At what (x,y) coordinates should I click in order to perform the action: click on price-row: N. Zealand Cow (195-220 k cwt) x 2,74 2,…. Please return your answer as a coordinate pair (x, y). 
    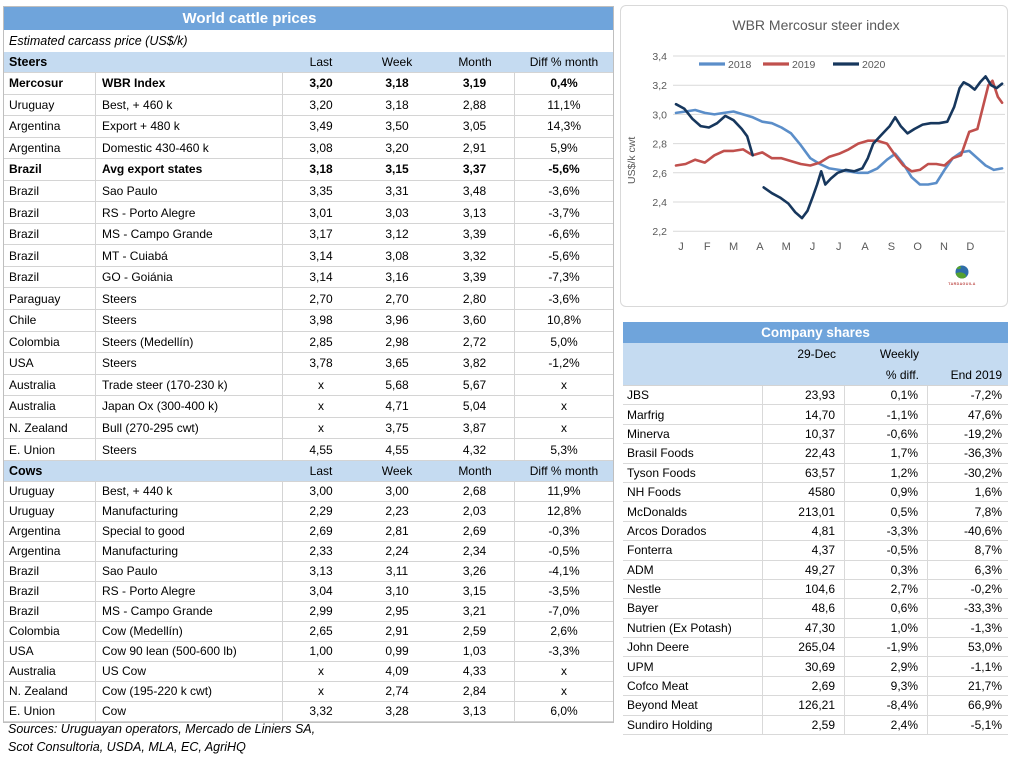
    Looking at the image, I should click on (308, 691).